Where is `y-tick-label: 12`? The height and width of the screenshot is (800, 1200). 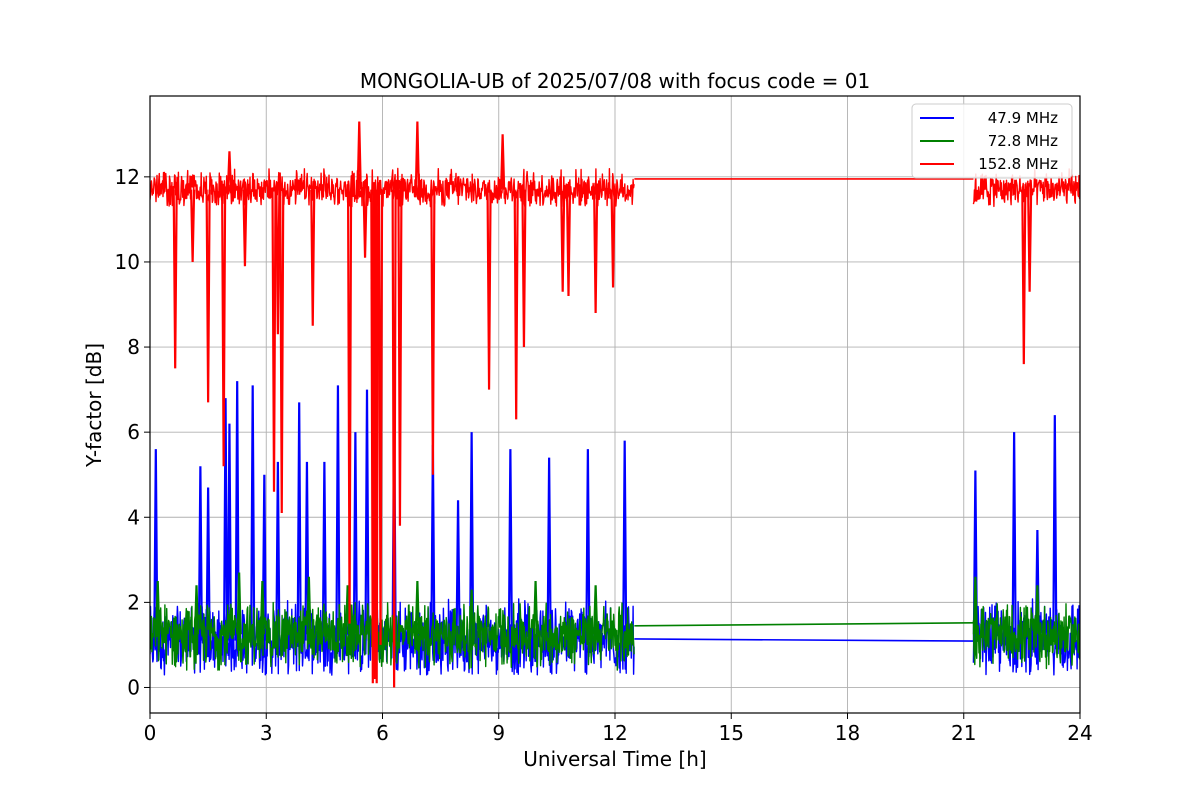 y-tick-label: 12 is located at coordinates (127, 177).